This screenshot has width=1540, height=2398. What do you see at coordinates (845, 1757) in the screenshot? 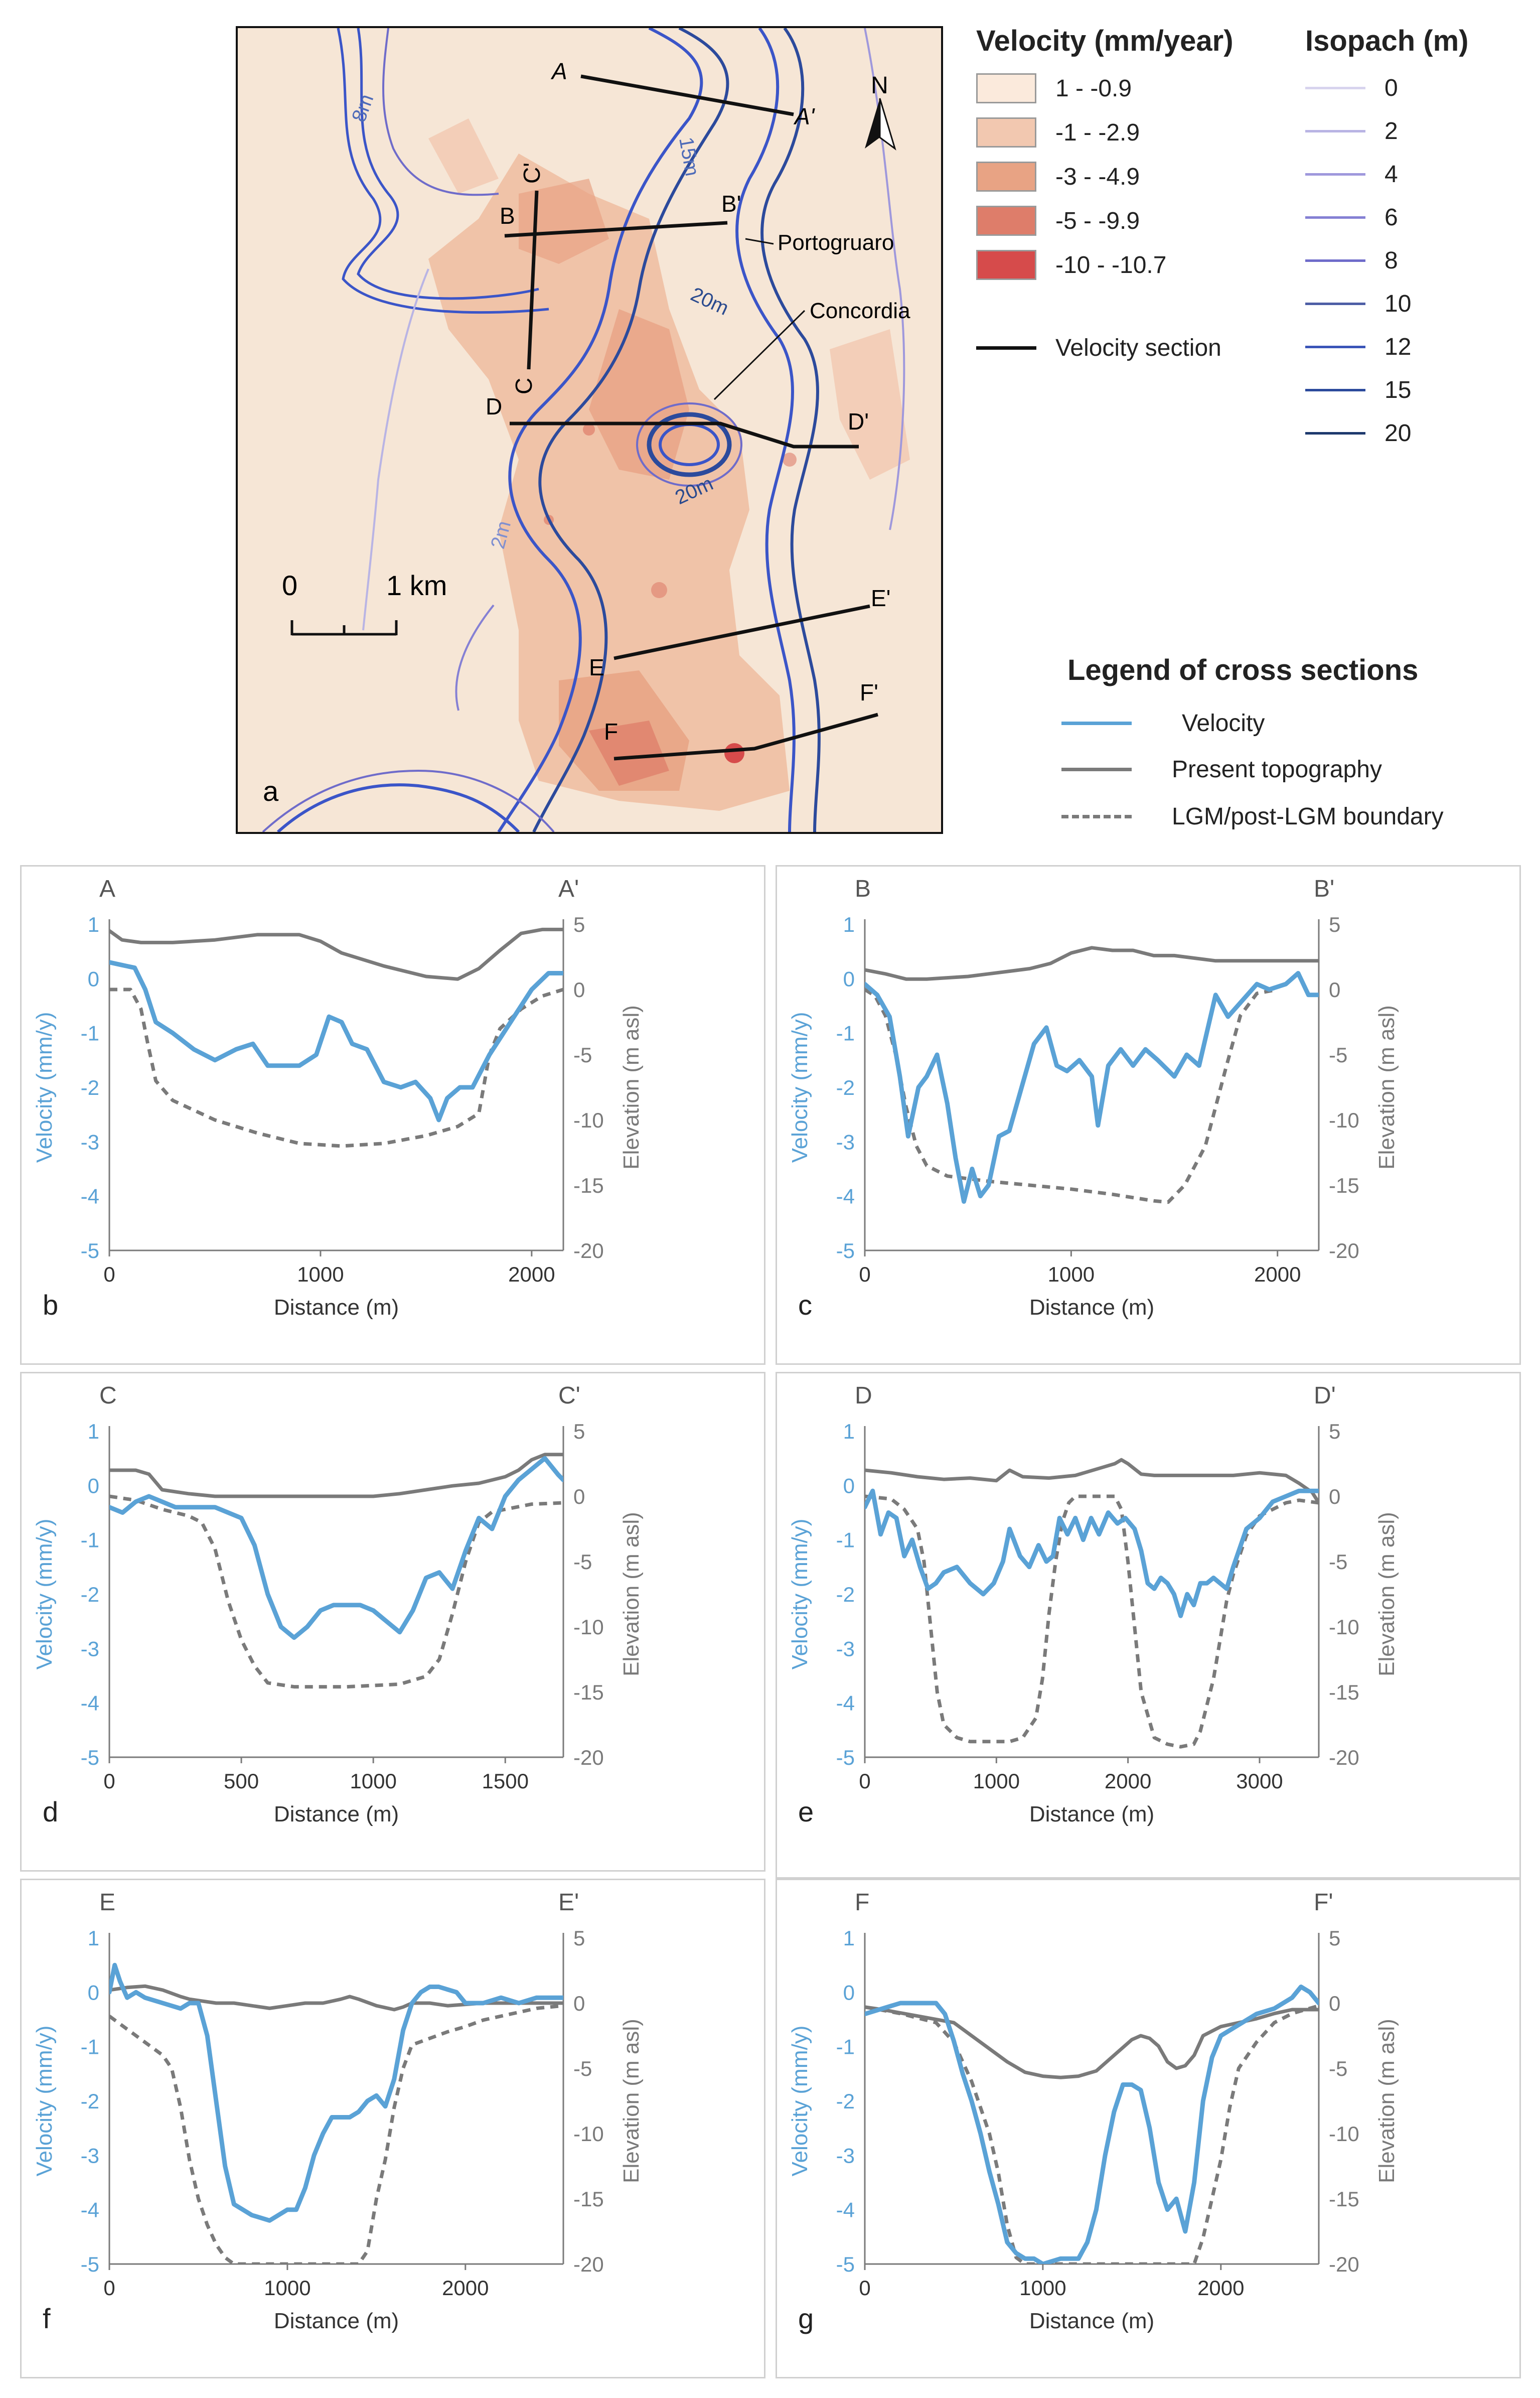
I see `y-tick-label-left: -5` at bounding box center [845, 1757].